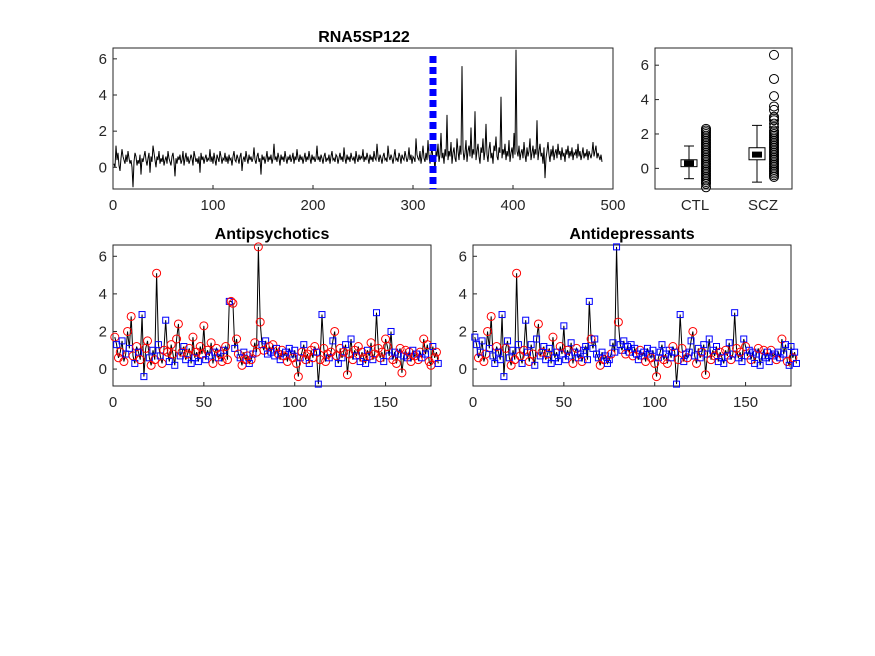 The width and height of the screenshot is (875, 656). I want to click on boxplot-ytick-label: 6, so click(645, 65).